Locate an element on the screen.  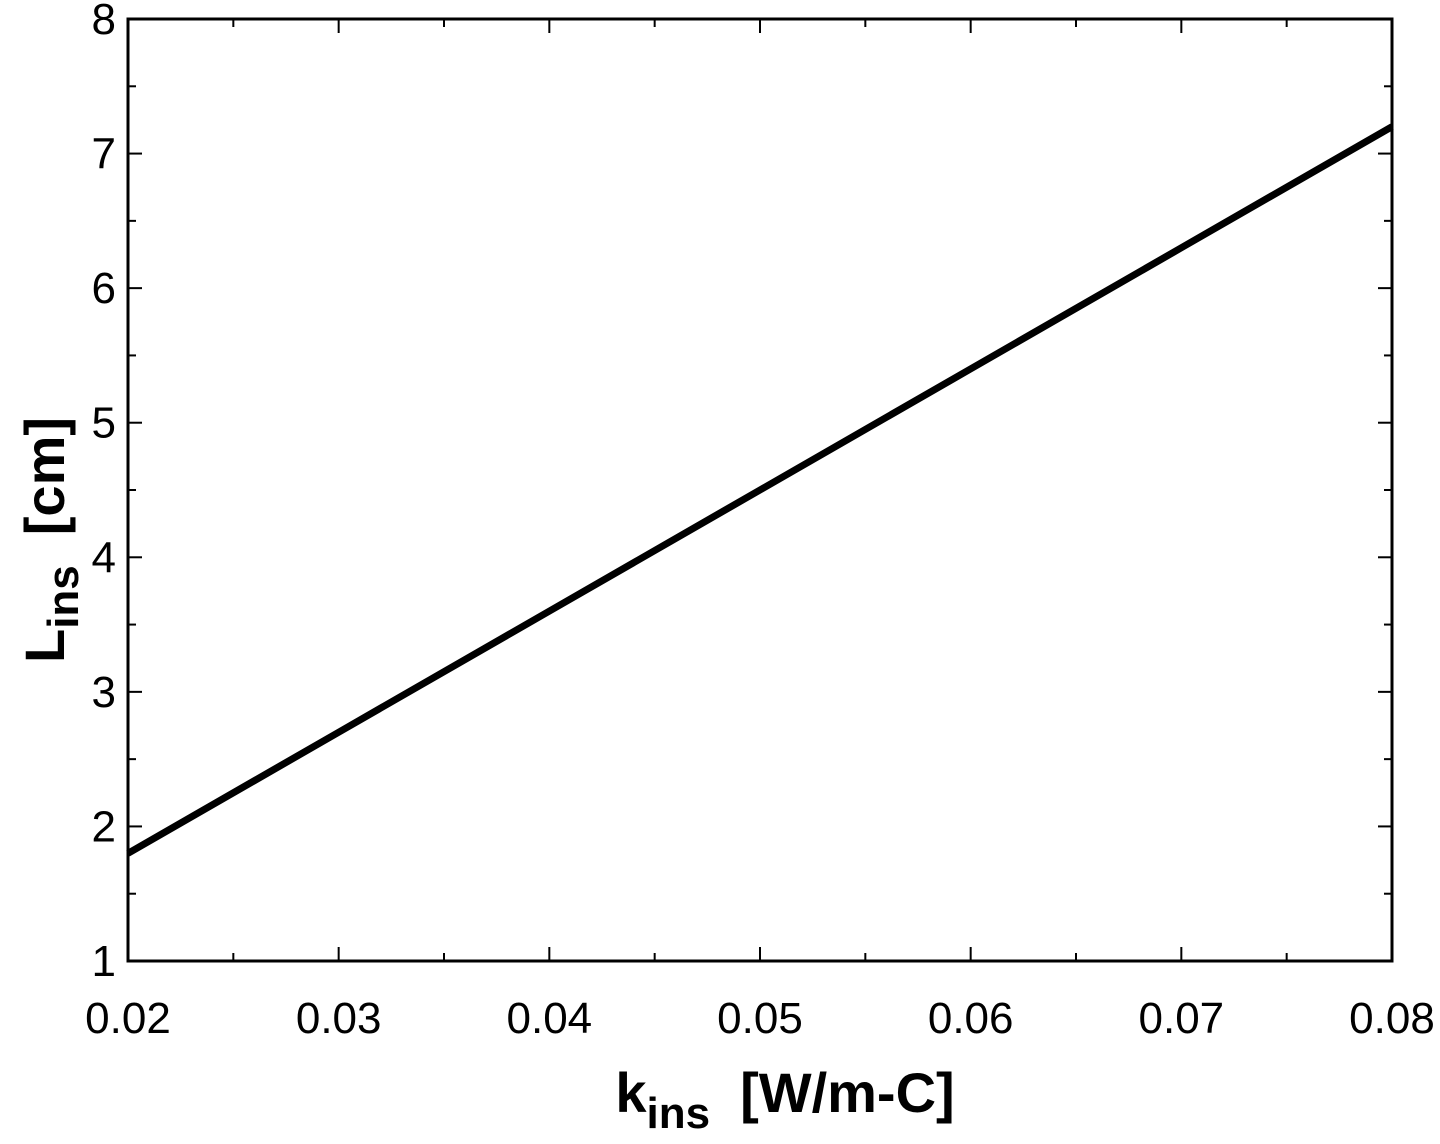
x-tick-label: 0.06 is located at coordinates (971, 1018).